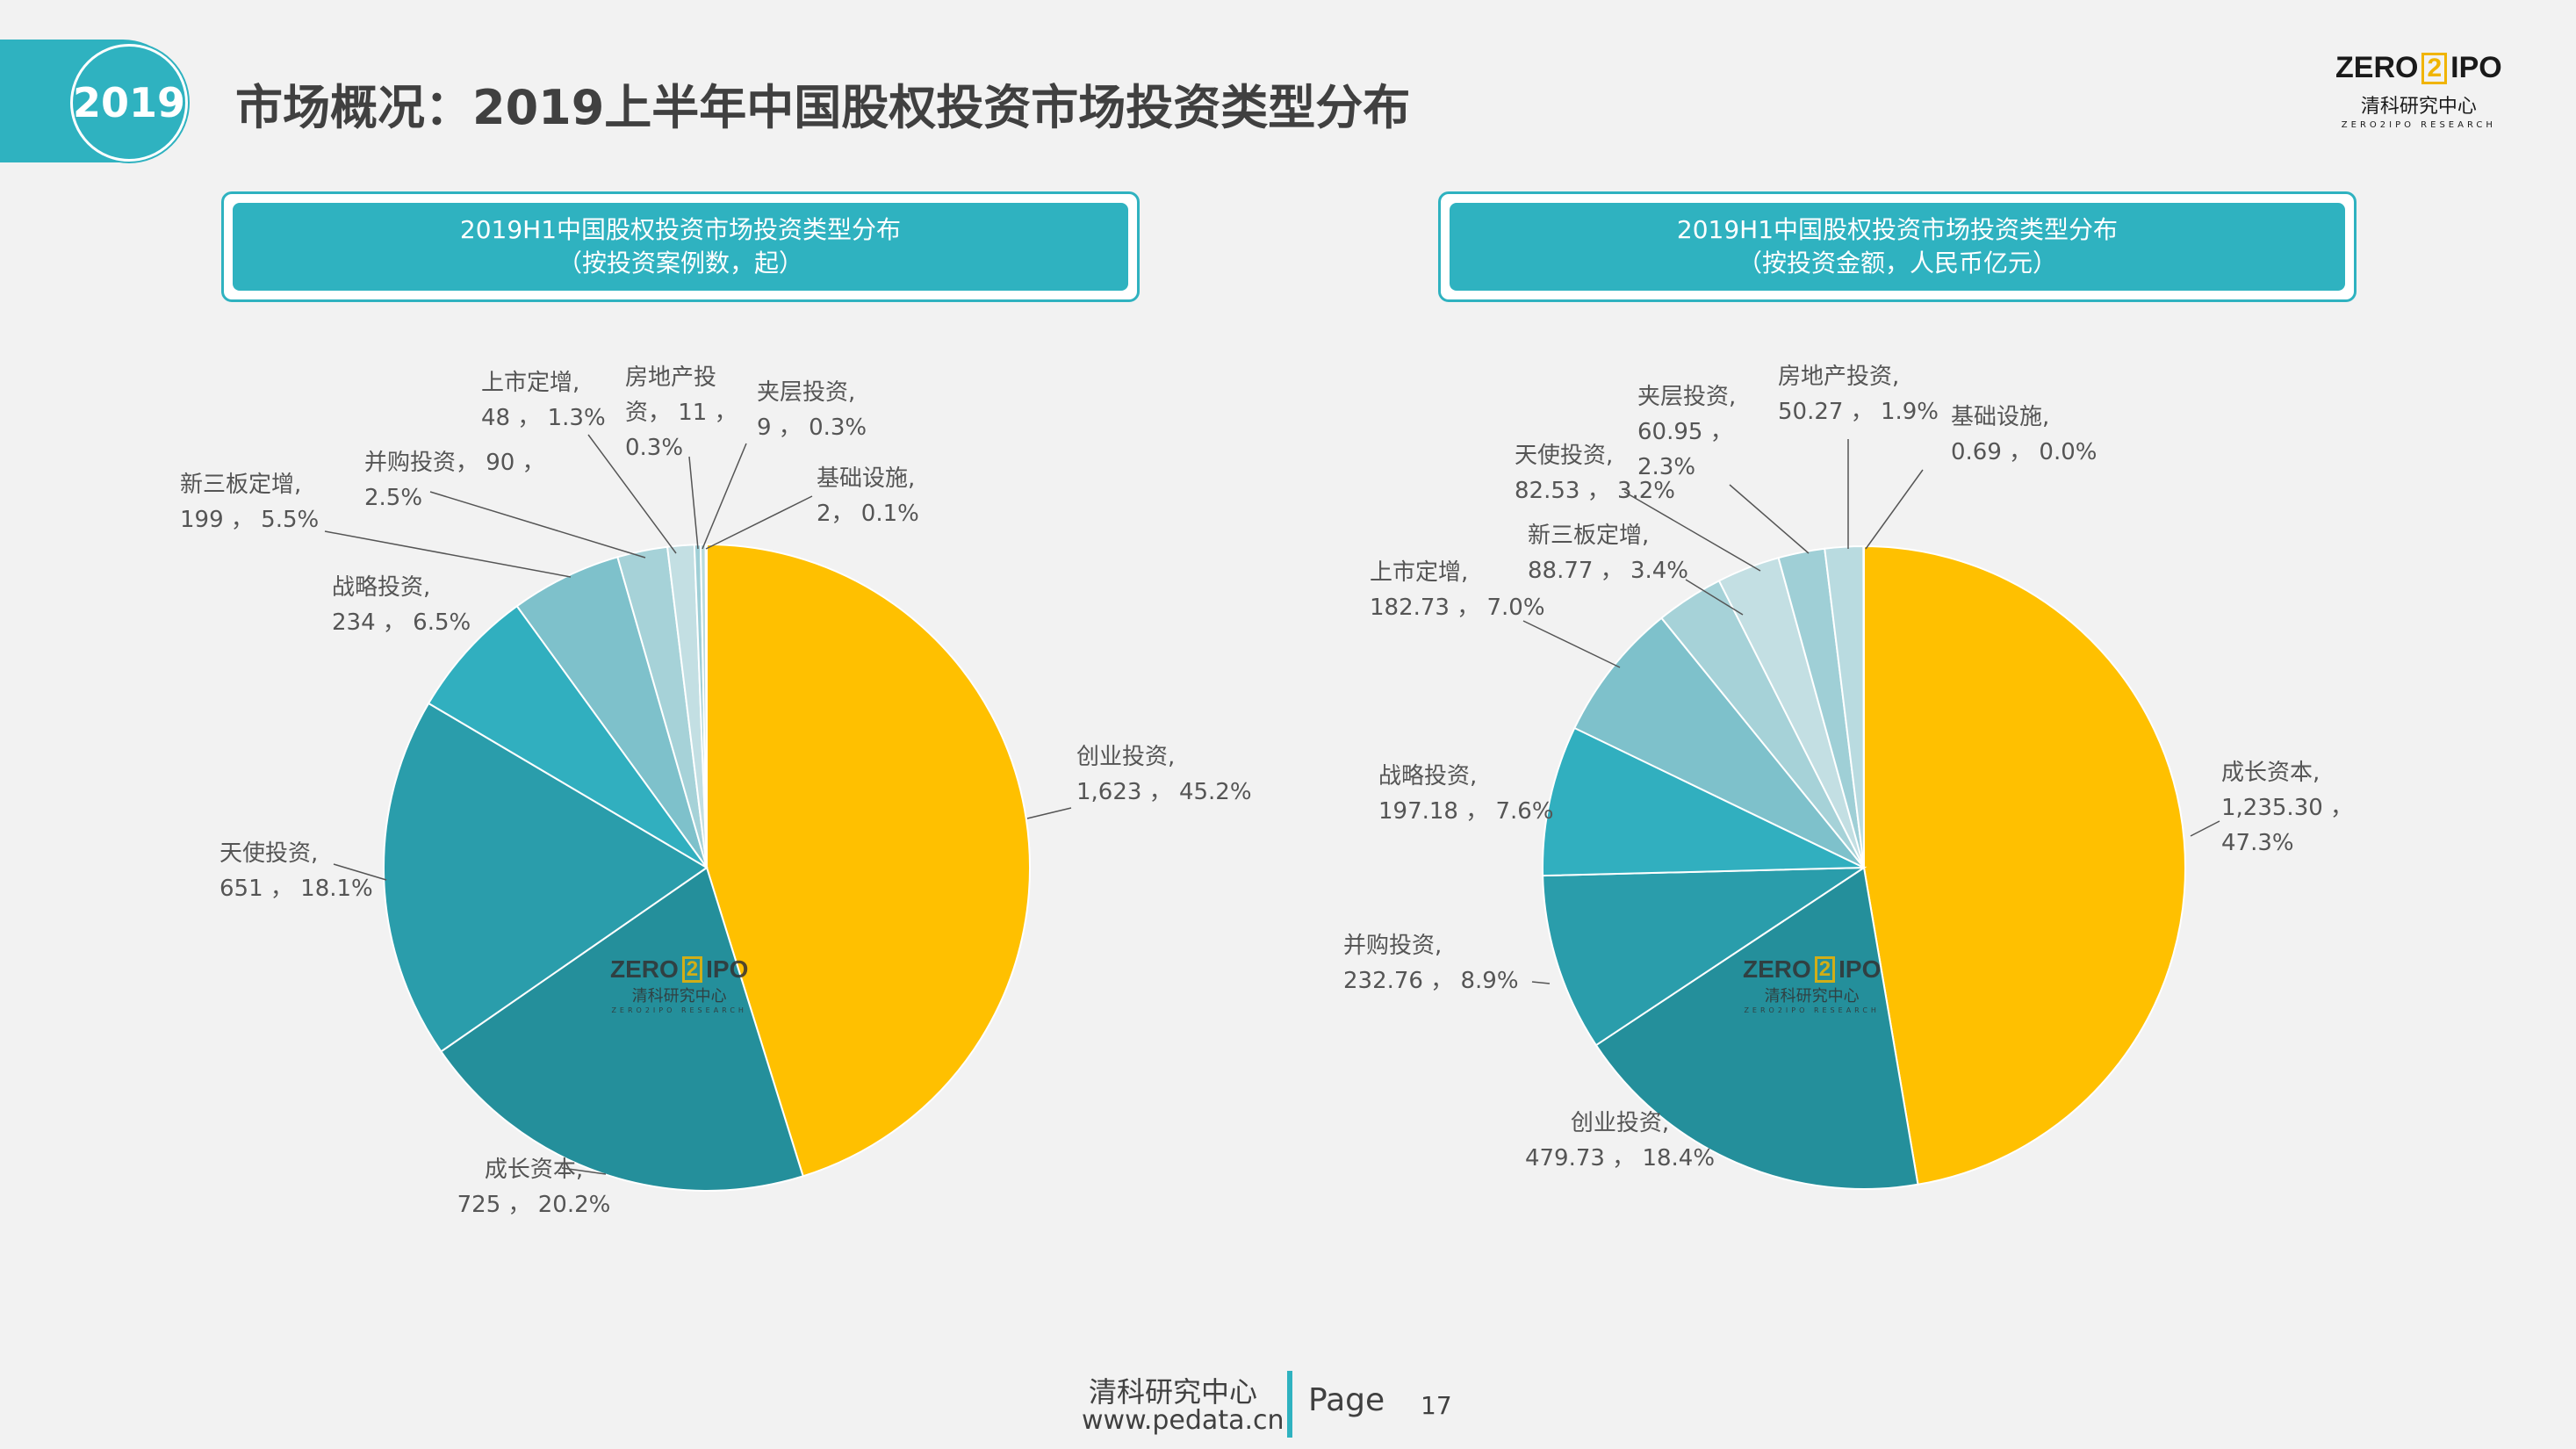  I want to click on watermark-logo-left: ZERO 2 IPO 清科研究中心 ZERO2IPO RESEARCH, so click(679, 985).